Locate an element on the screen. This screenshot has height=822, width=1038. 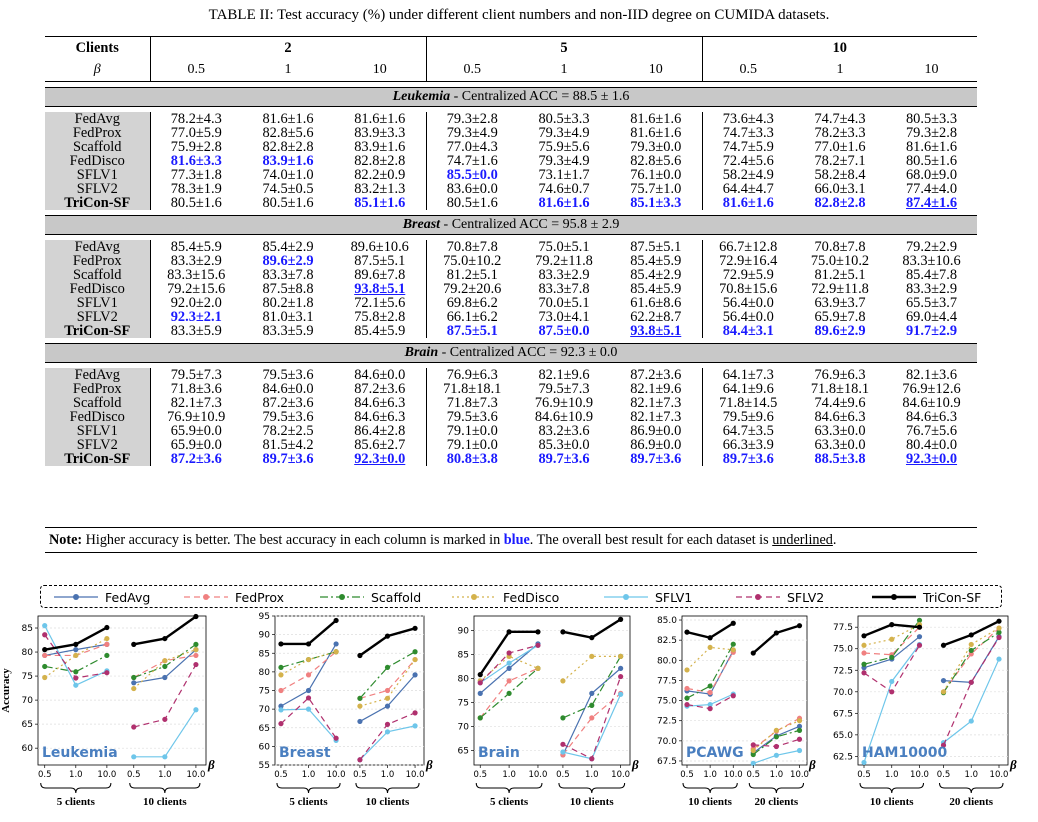
accuracy-cell: 85.1±1.6 is located at coordinates (380, 203).